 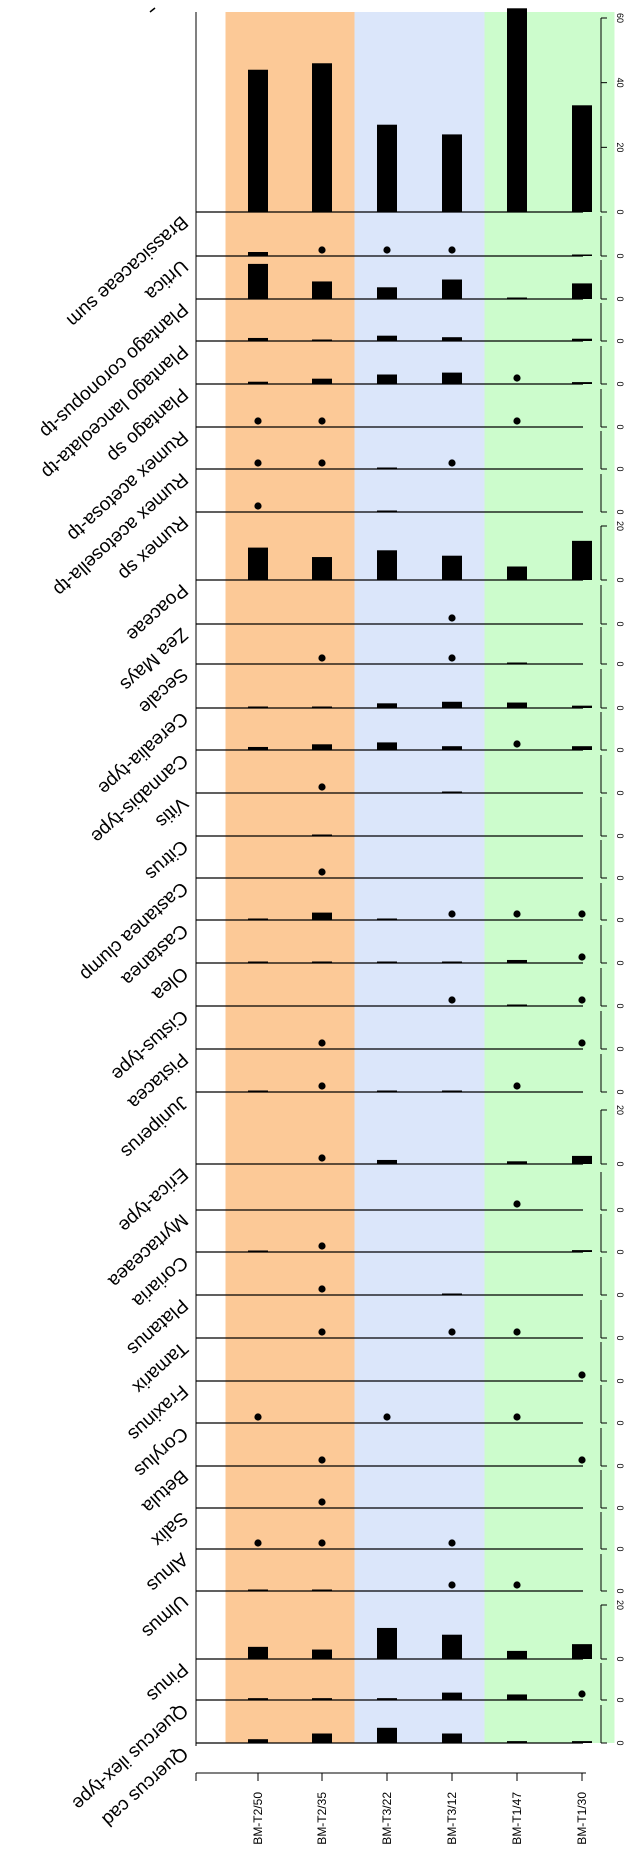 What do you see at coordinates (171, 811) in the screenshot?
I see `taxon-label: Vitis` at bounding box center [171, 811].